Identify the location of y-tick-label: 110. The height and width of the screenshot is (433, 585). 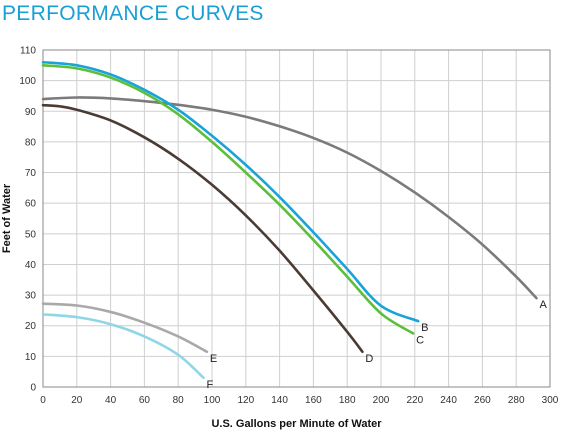
(28, 51).